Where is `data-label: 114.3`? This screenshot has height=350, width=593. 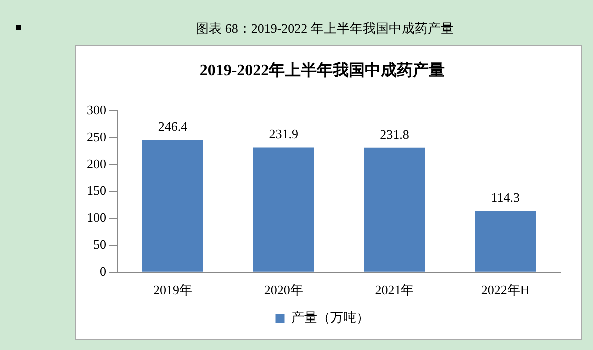 data-label: 114.3 is located at coordinates (505, 197).